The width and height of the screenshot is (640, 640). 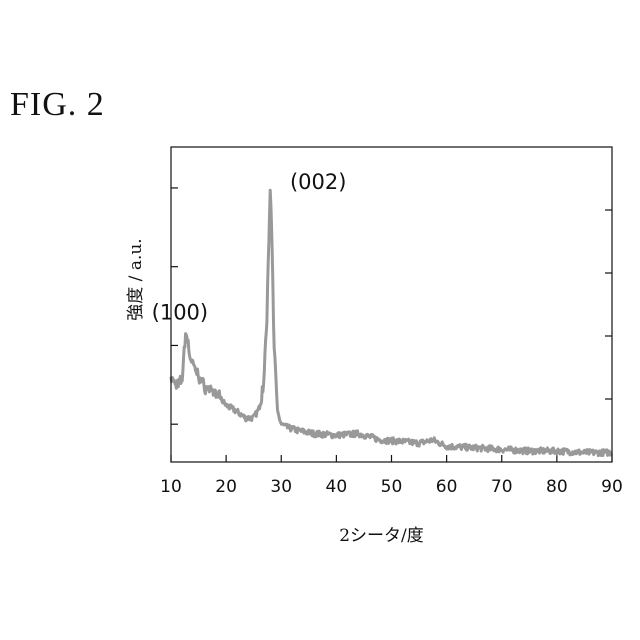 I want to click on x-tick-label: 40, so click(x=337, y=487).